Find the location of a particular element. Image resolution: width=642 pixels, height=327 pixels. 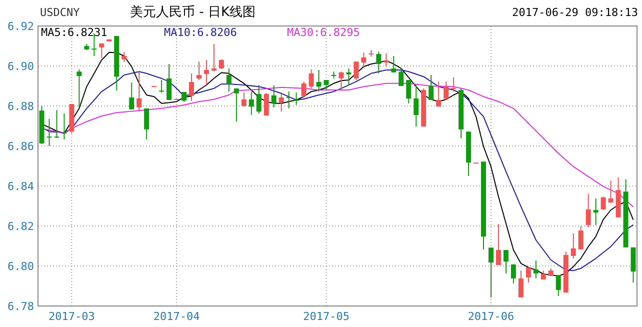

text: 2017-06-29 09:18:13 is located at coordinates (575, 12).